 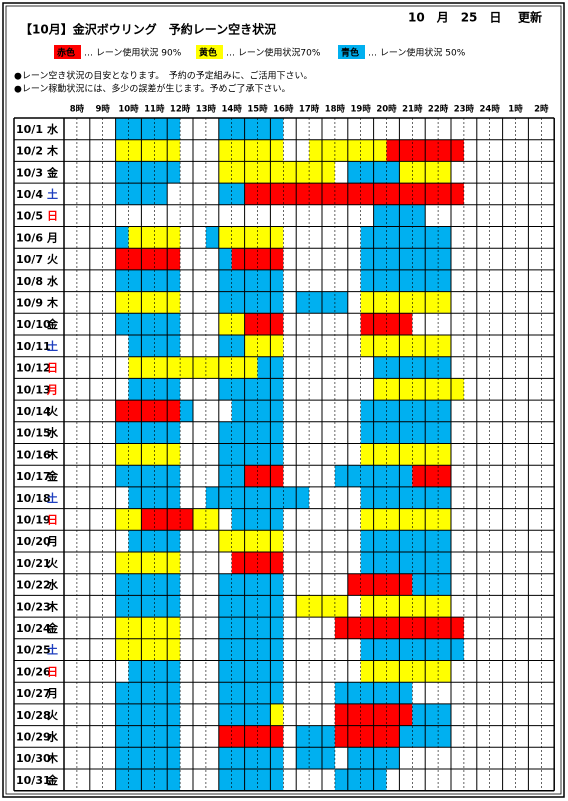 I want to click on date: 10/6, so click(x=29, y=237).